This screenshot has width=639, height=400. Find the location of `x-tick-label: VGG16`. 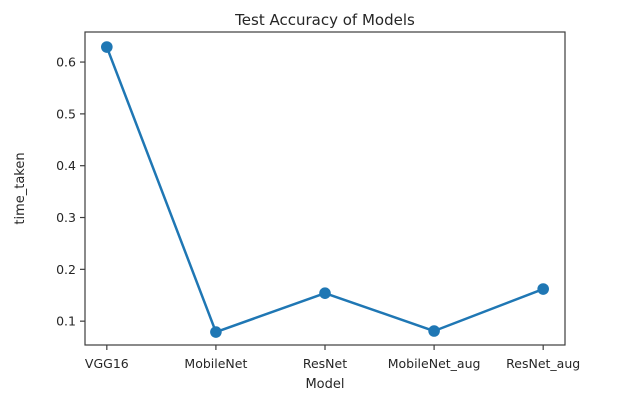

x-tick-label: VGG16 is located at coordinates (107, 363).